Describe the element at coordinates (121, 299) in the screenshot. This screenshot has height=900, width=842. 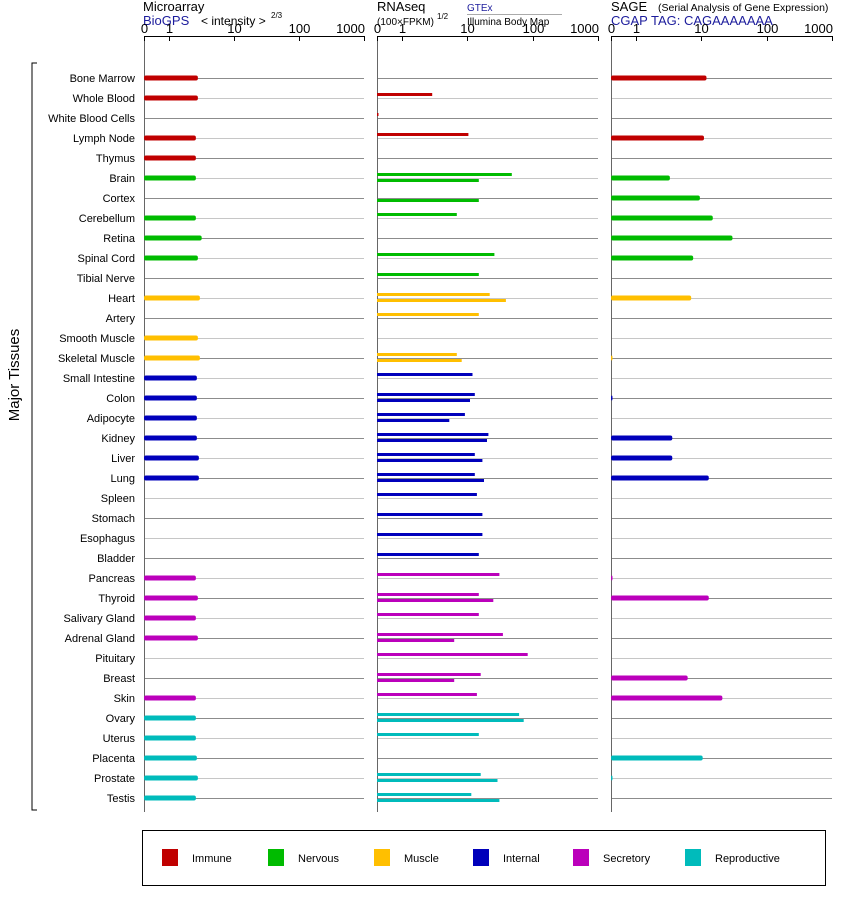
I see `tissue-label-heart: Heart` at that location.